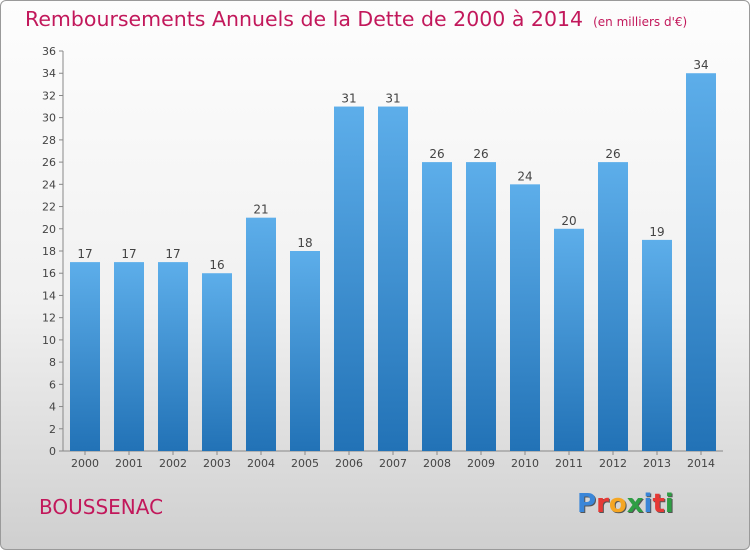  Describe the element at coordinates (49, 318) in the screenshot. I see `y-tick-label: 12` at that location.